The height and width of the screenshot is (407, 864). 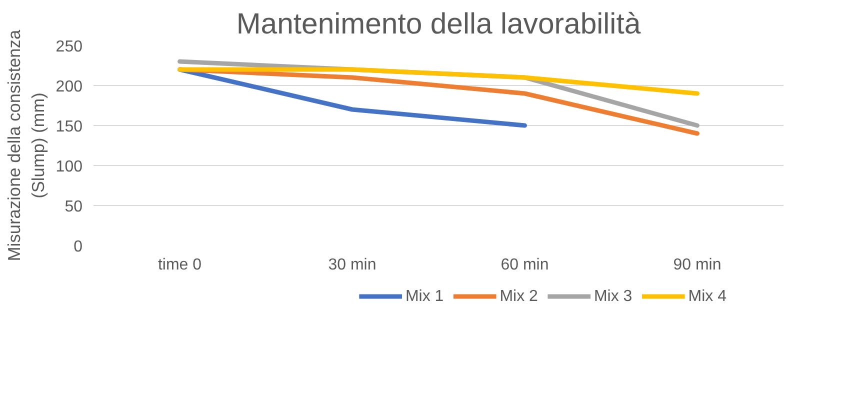 I want to click on chart-title: Mantenimento della lavorabilità, so click(x=439, y=24).